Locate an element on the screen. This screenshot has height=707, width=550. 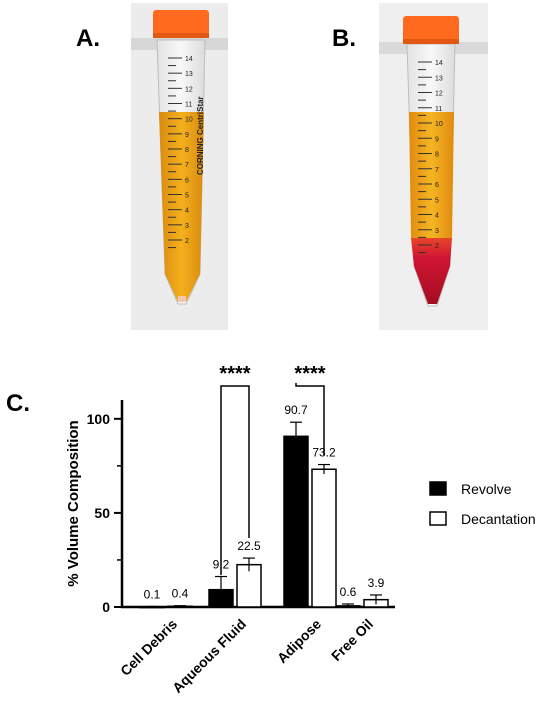
data-label: 22.5 is located at coordinates (249, 546).